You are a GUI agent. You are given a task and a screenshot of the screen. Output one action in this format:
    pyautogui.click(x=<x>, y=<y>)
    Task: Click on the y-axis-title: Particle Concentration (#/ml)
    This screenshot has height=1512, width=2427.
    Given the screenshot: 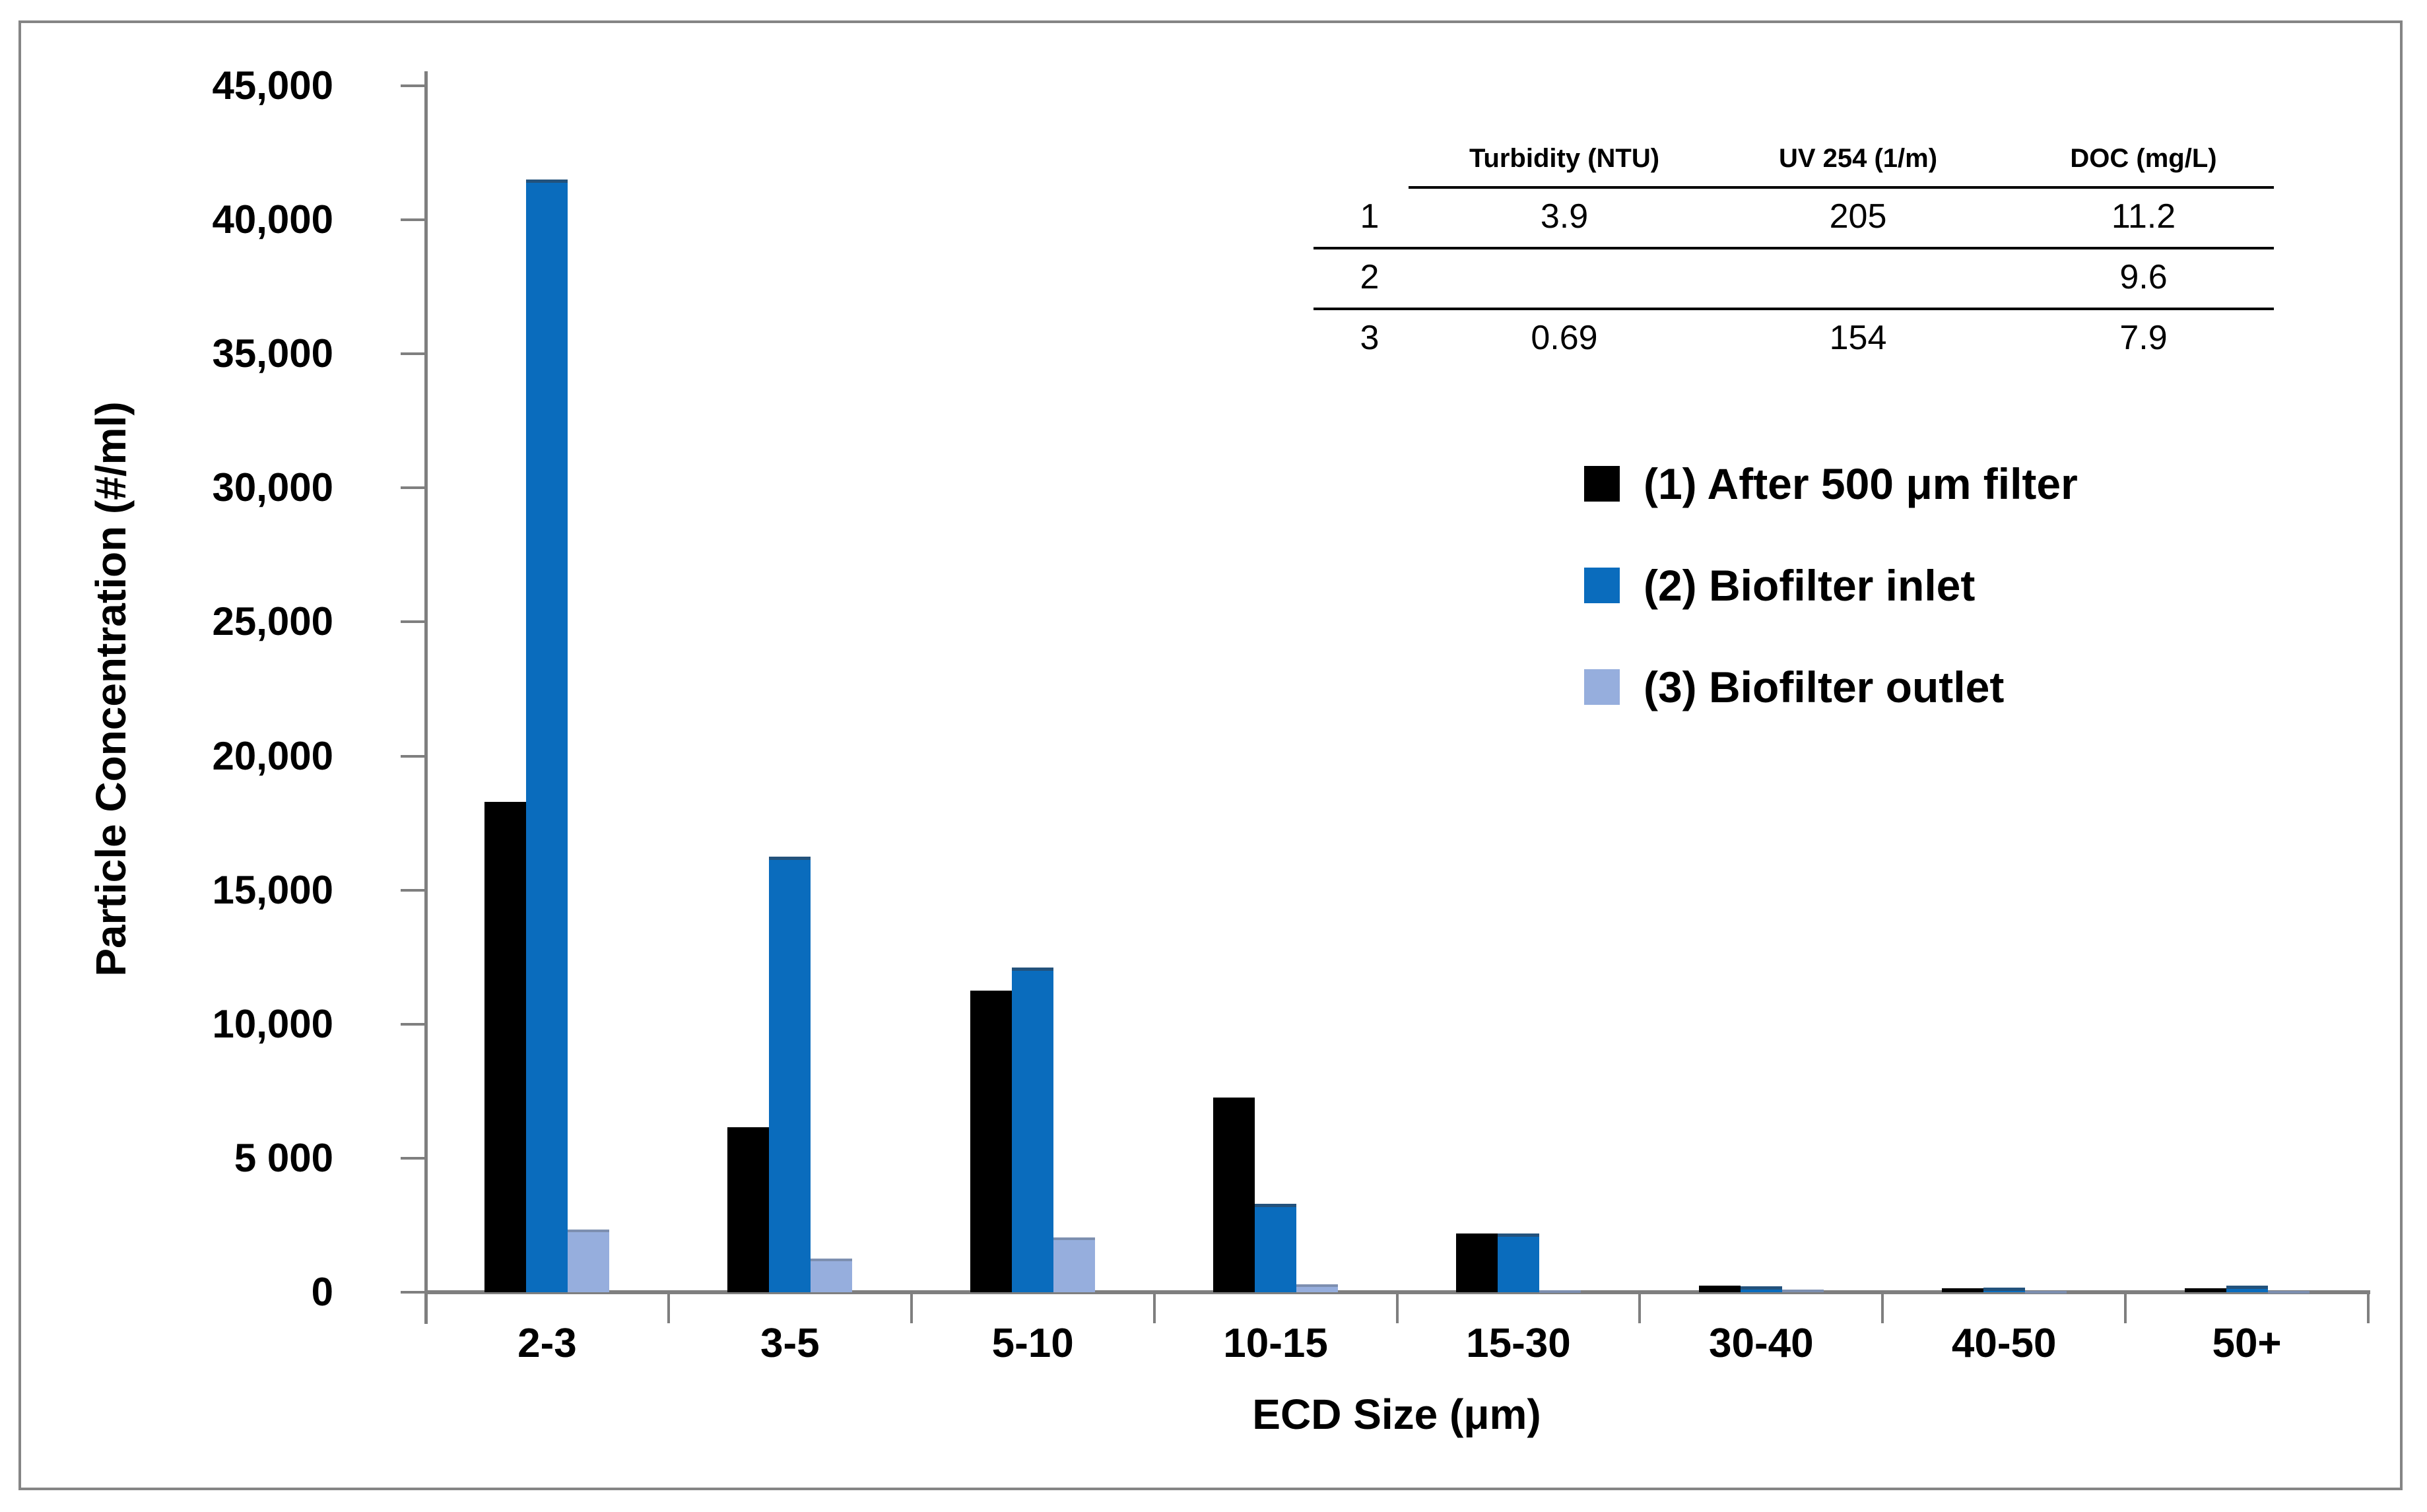 What is the action you would take?
    pyautogui.click(x=111, y=689)
    